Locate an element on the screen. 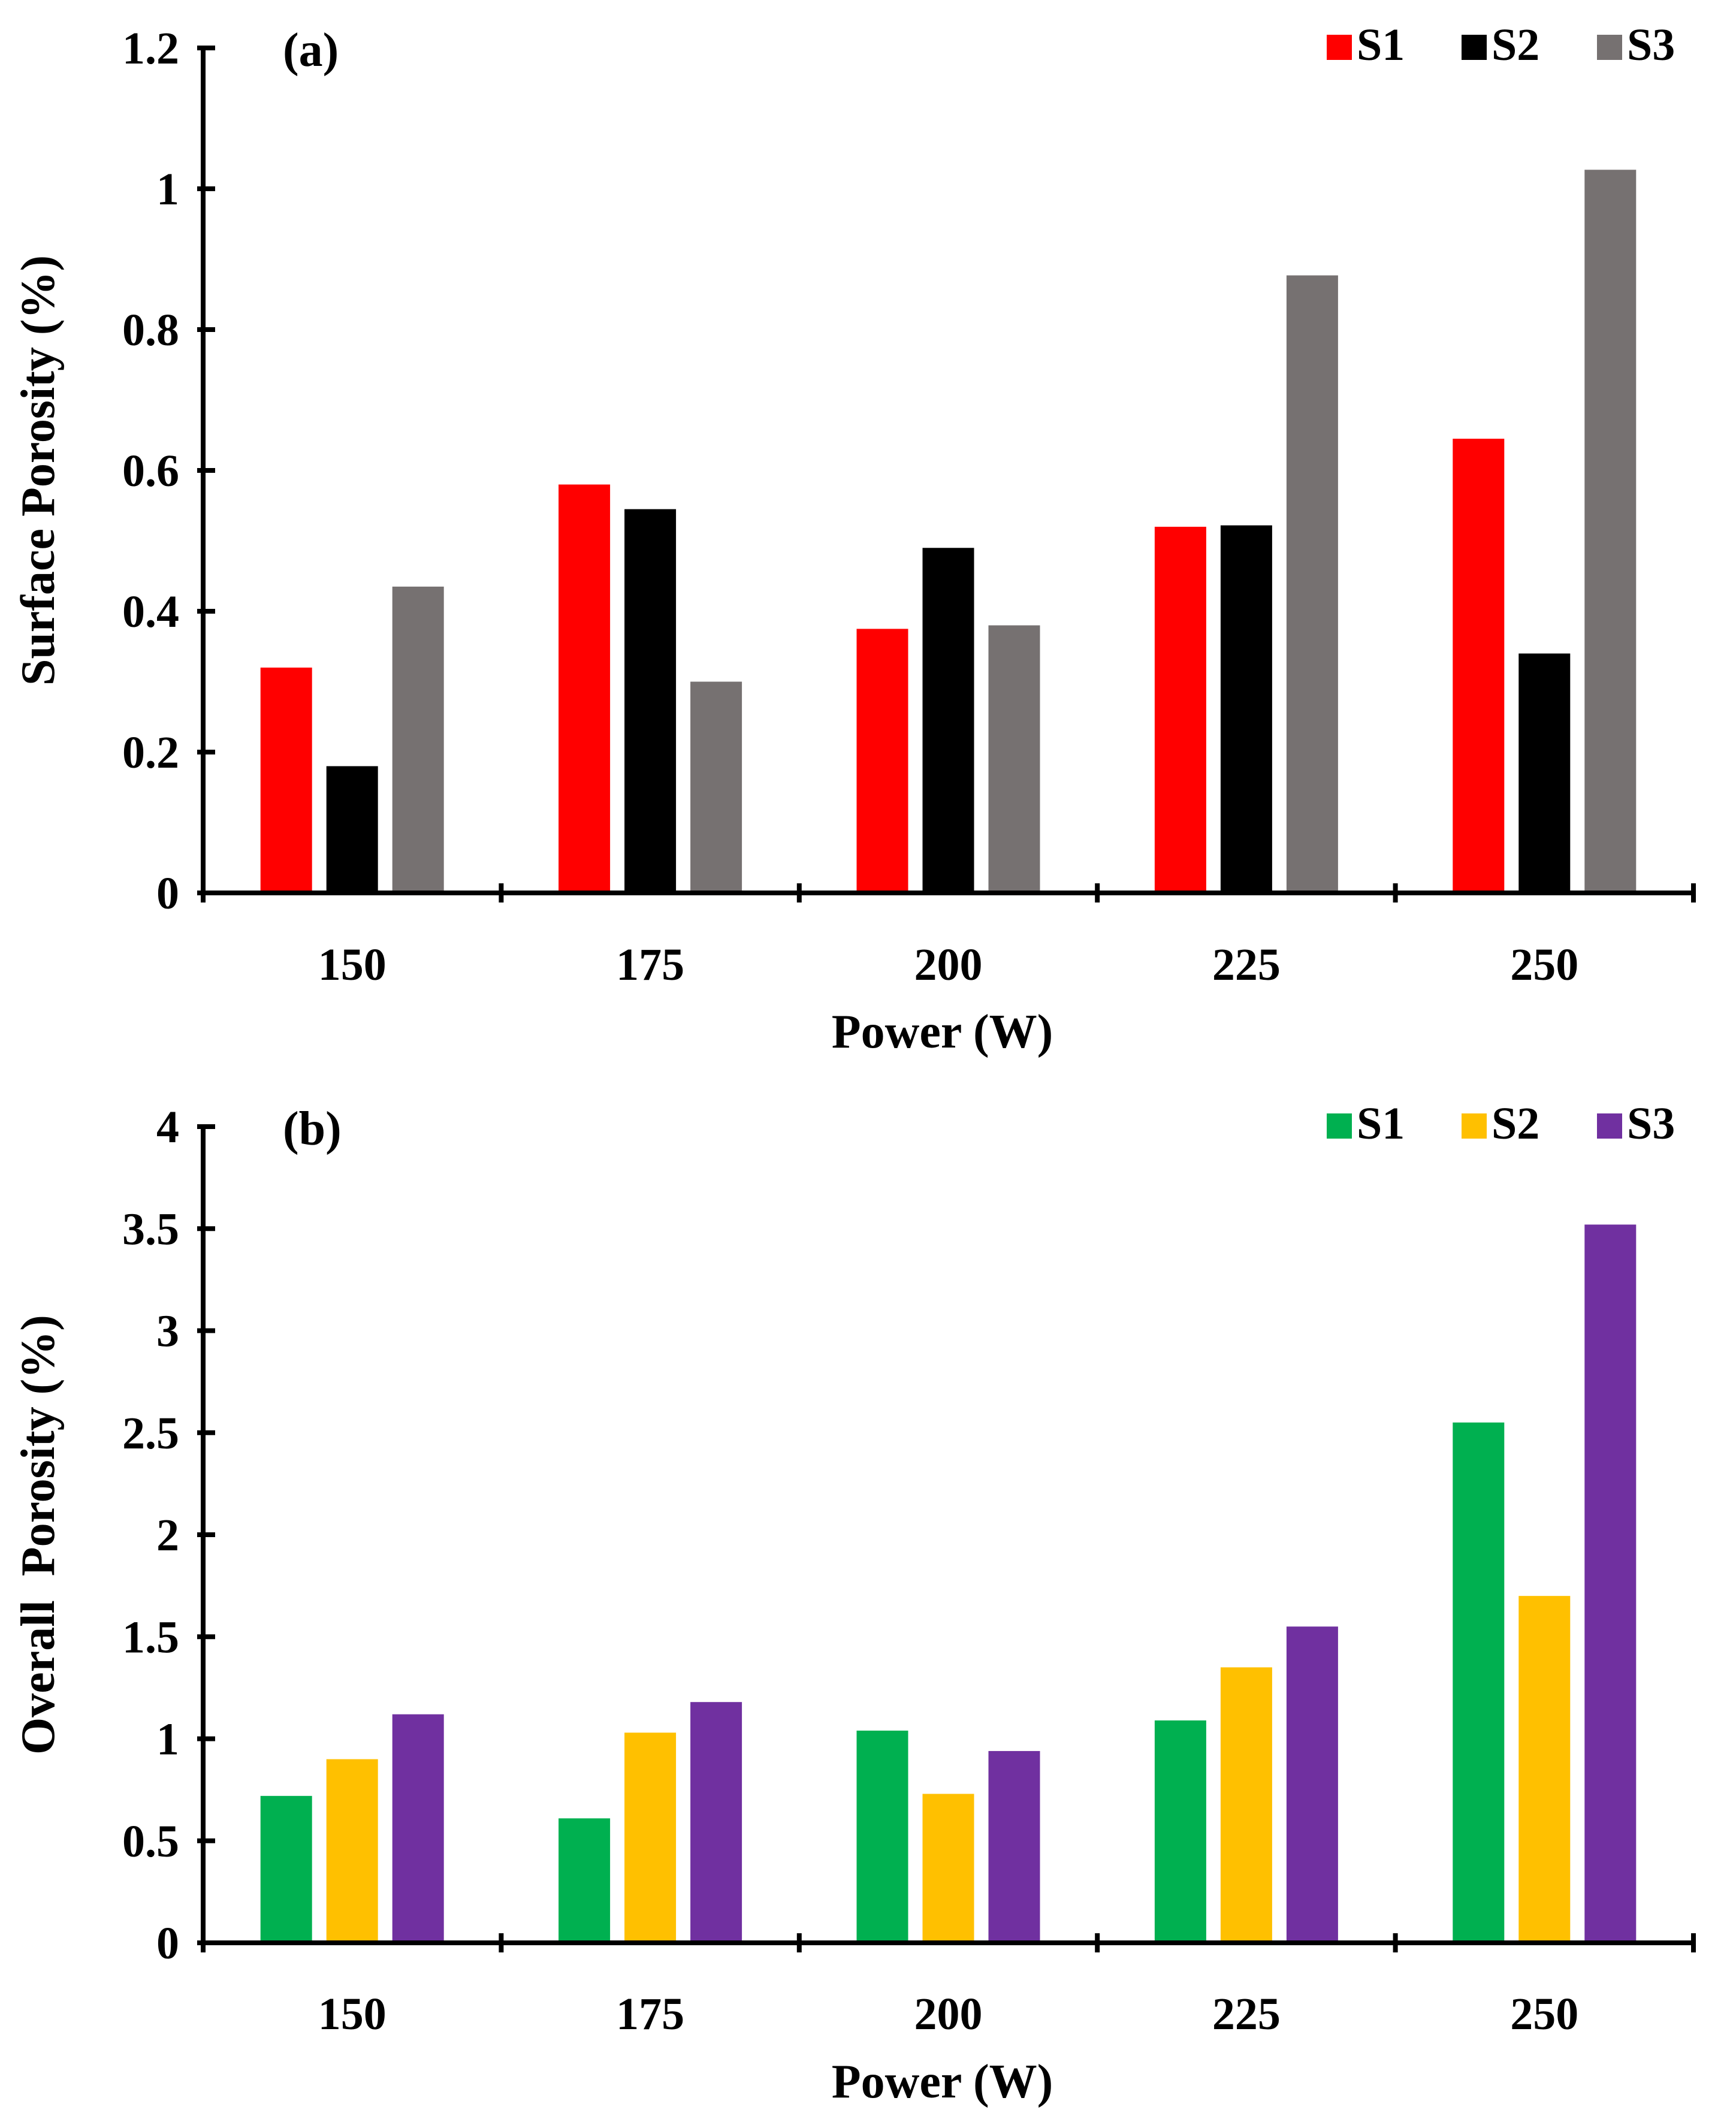 The height and width of the screenshot is (2128, 1736). panel-a-y-tick-label: 0.4 is located at coordinates (150, 612).